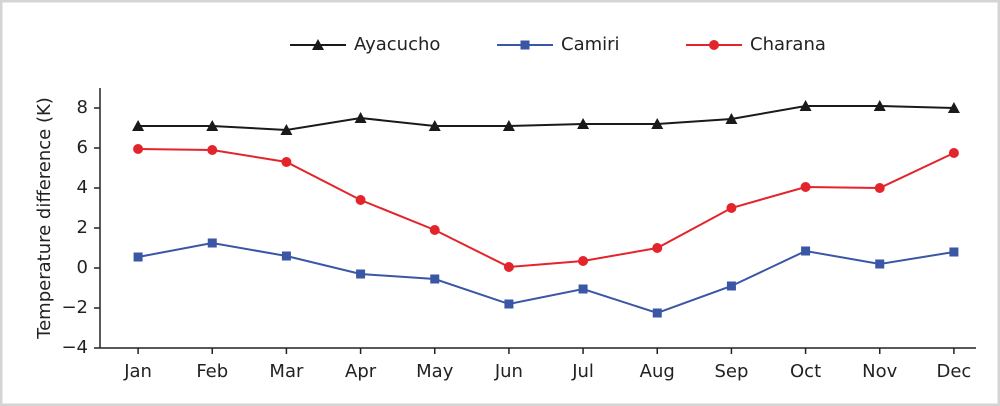  I want to click on x-tick-label: Mar, so click(286, 371).